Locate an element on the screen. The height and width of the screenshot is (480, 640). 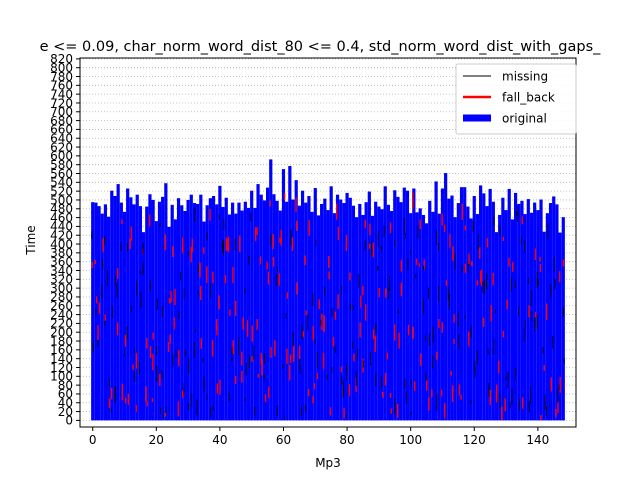
legend: missing fall_back original is located at coordinates (516, 99).